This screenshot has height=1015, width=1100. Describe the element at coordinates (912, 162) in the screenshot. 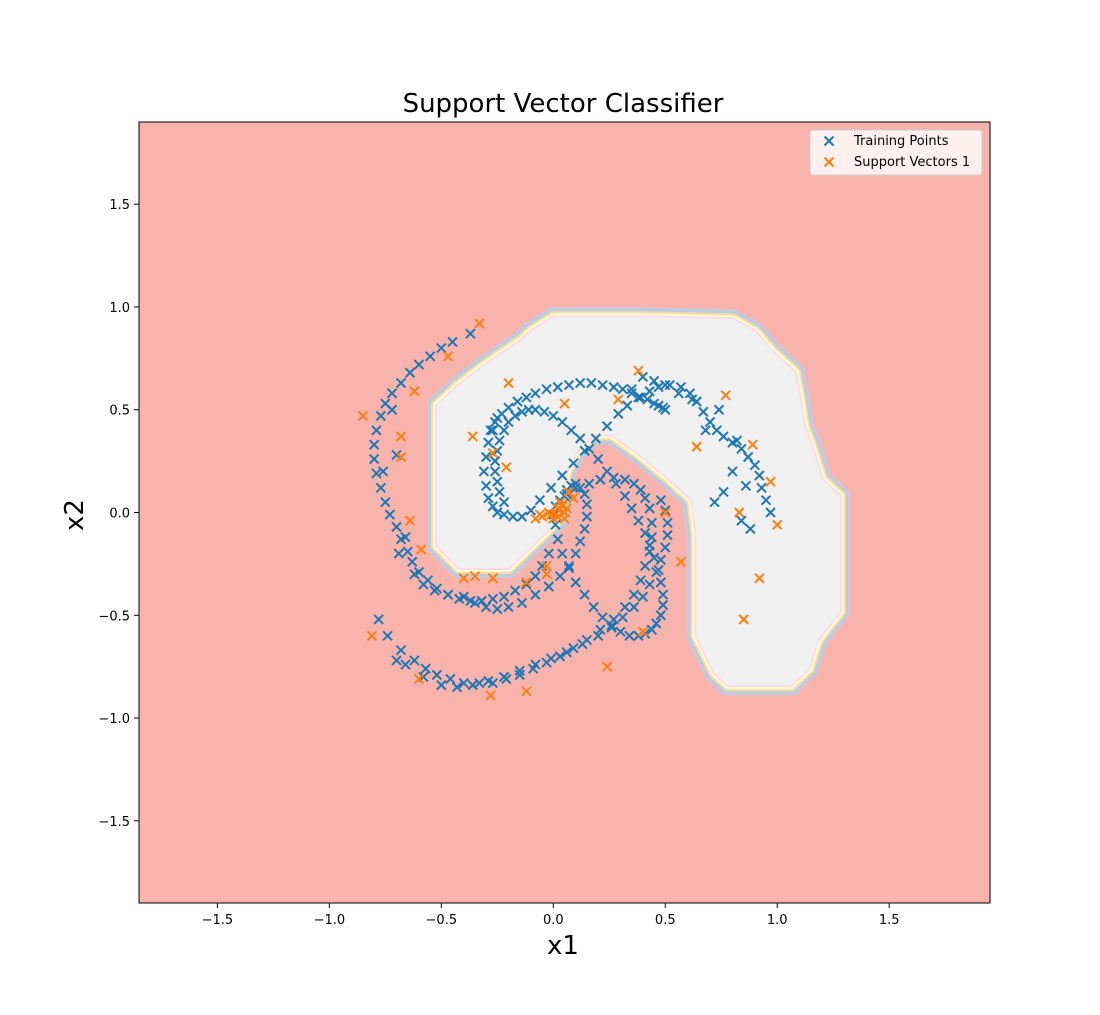

I see `legend-label-support-vectors: Support Vectors 1` at that location.